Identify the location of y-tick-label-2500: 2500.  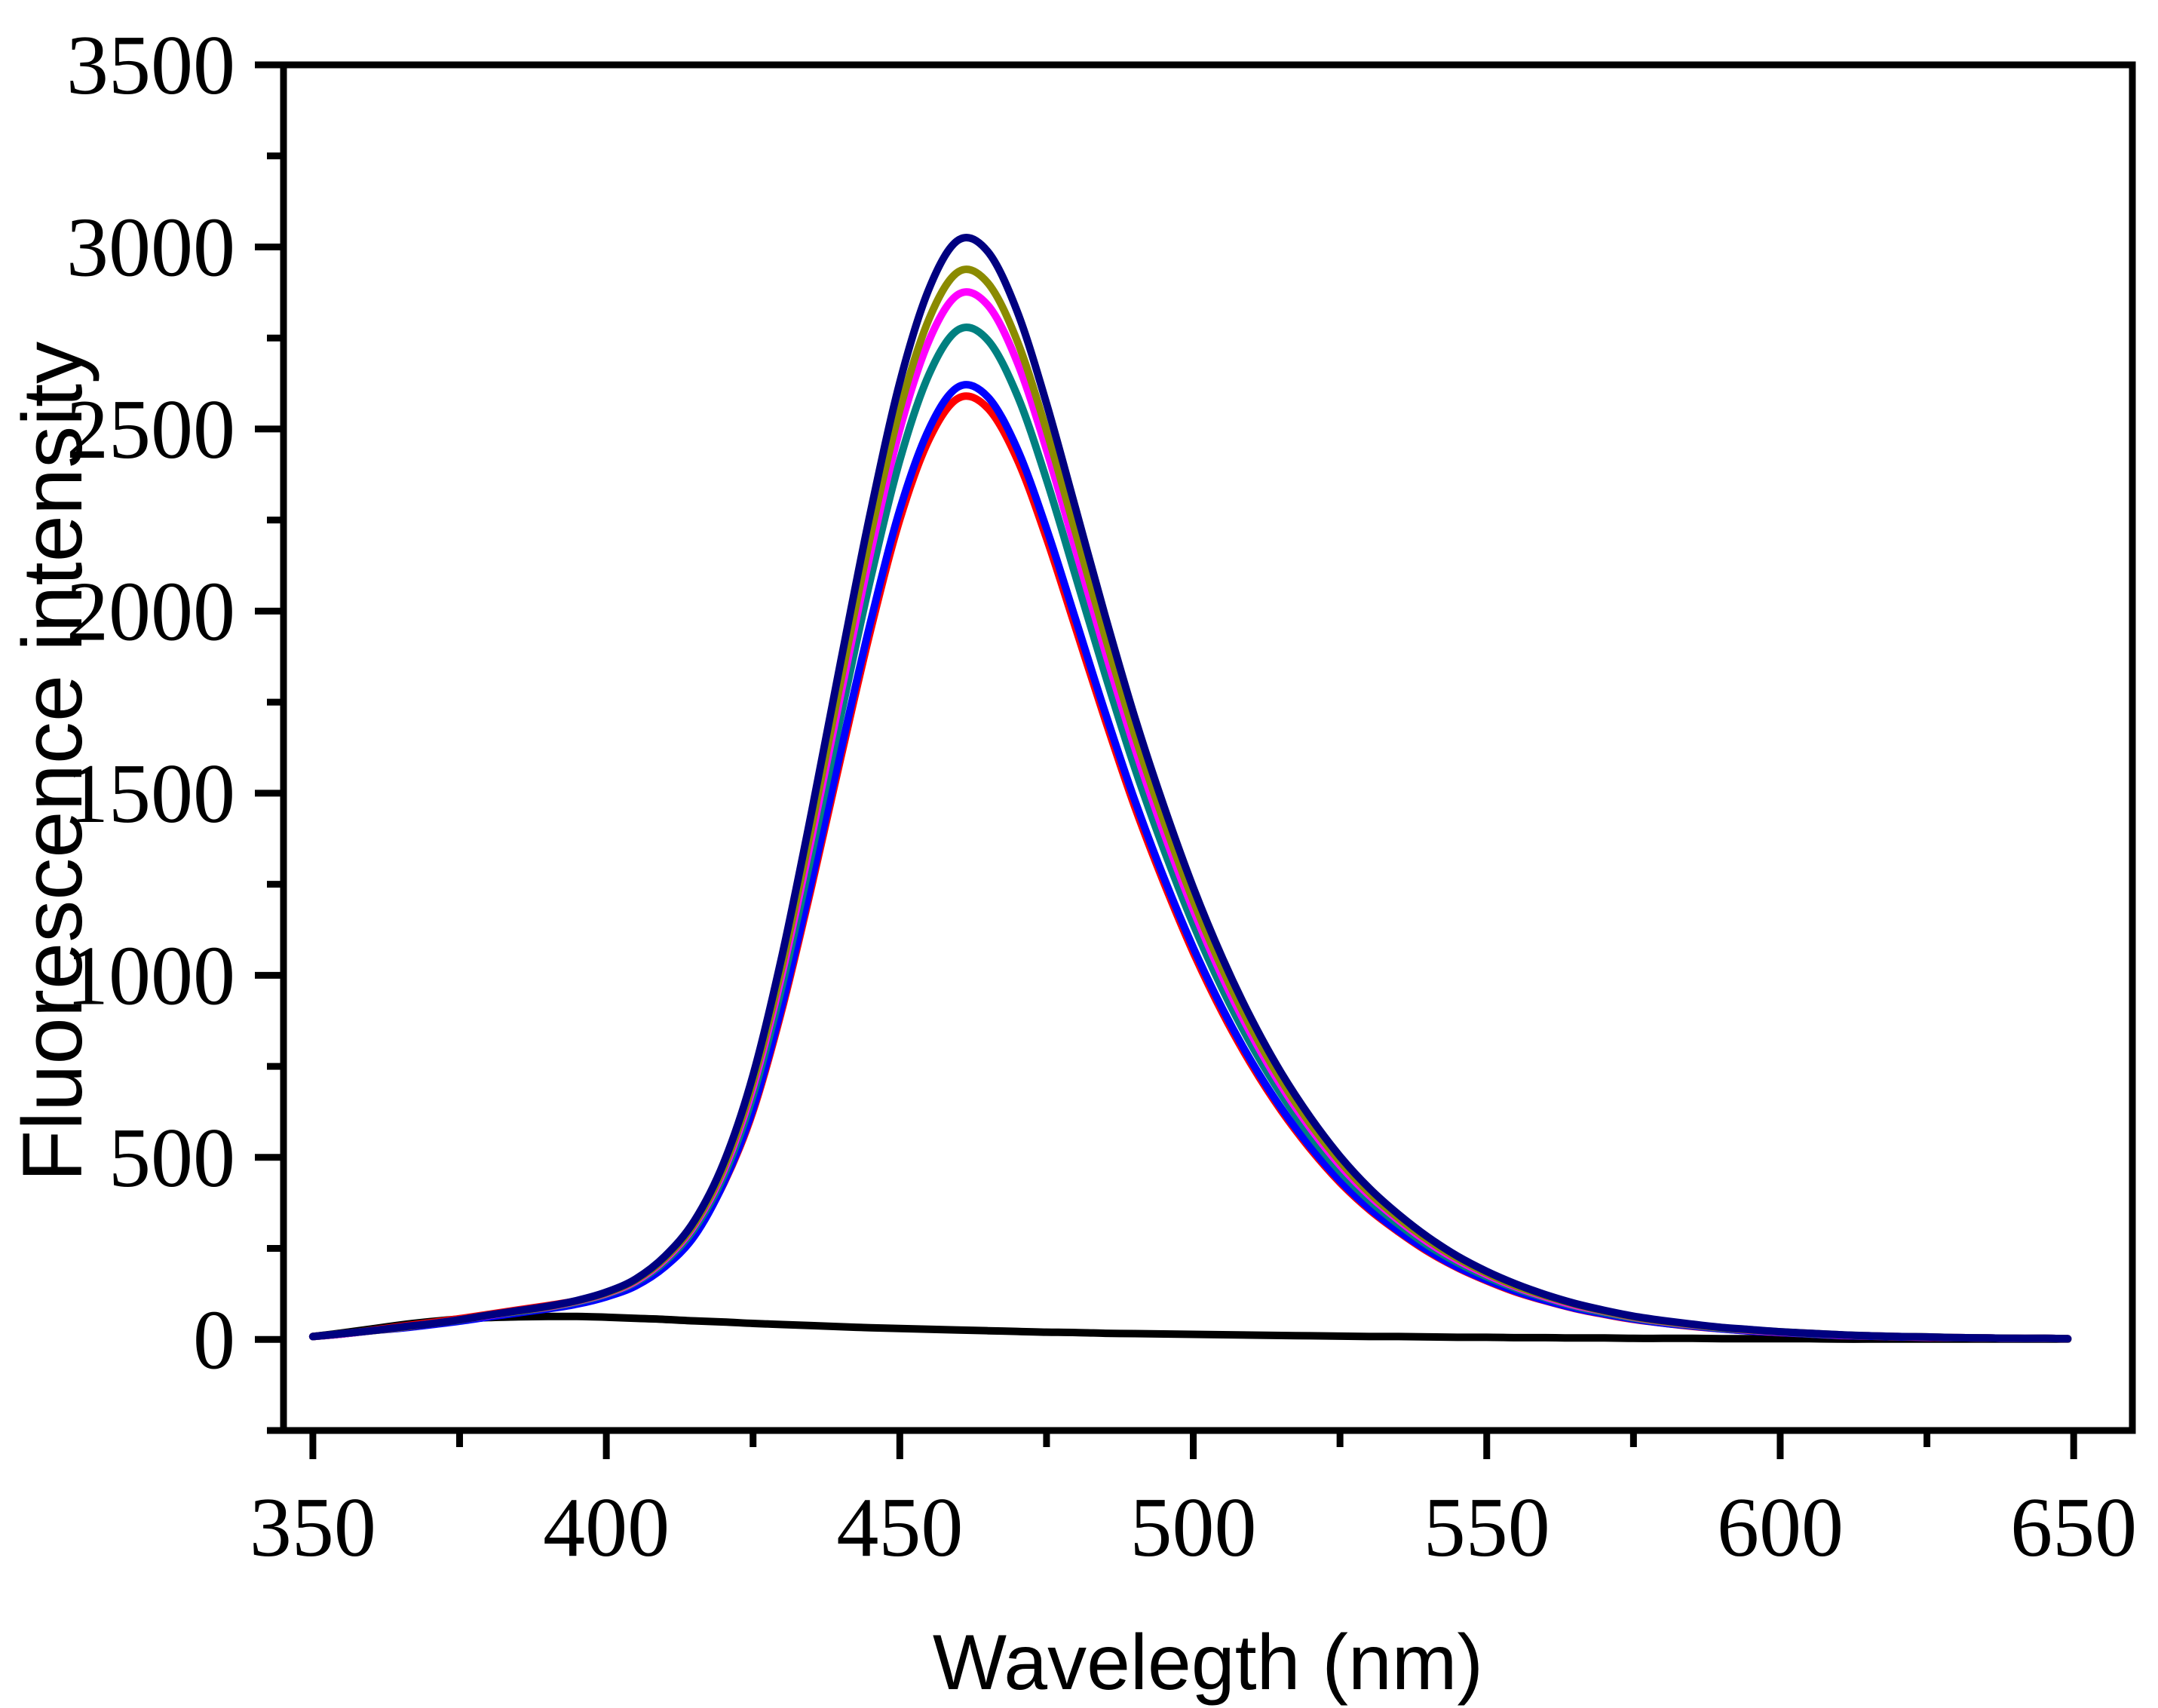
(150, 430).